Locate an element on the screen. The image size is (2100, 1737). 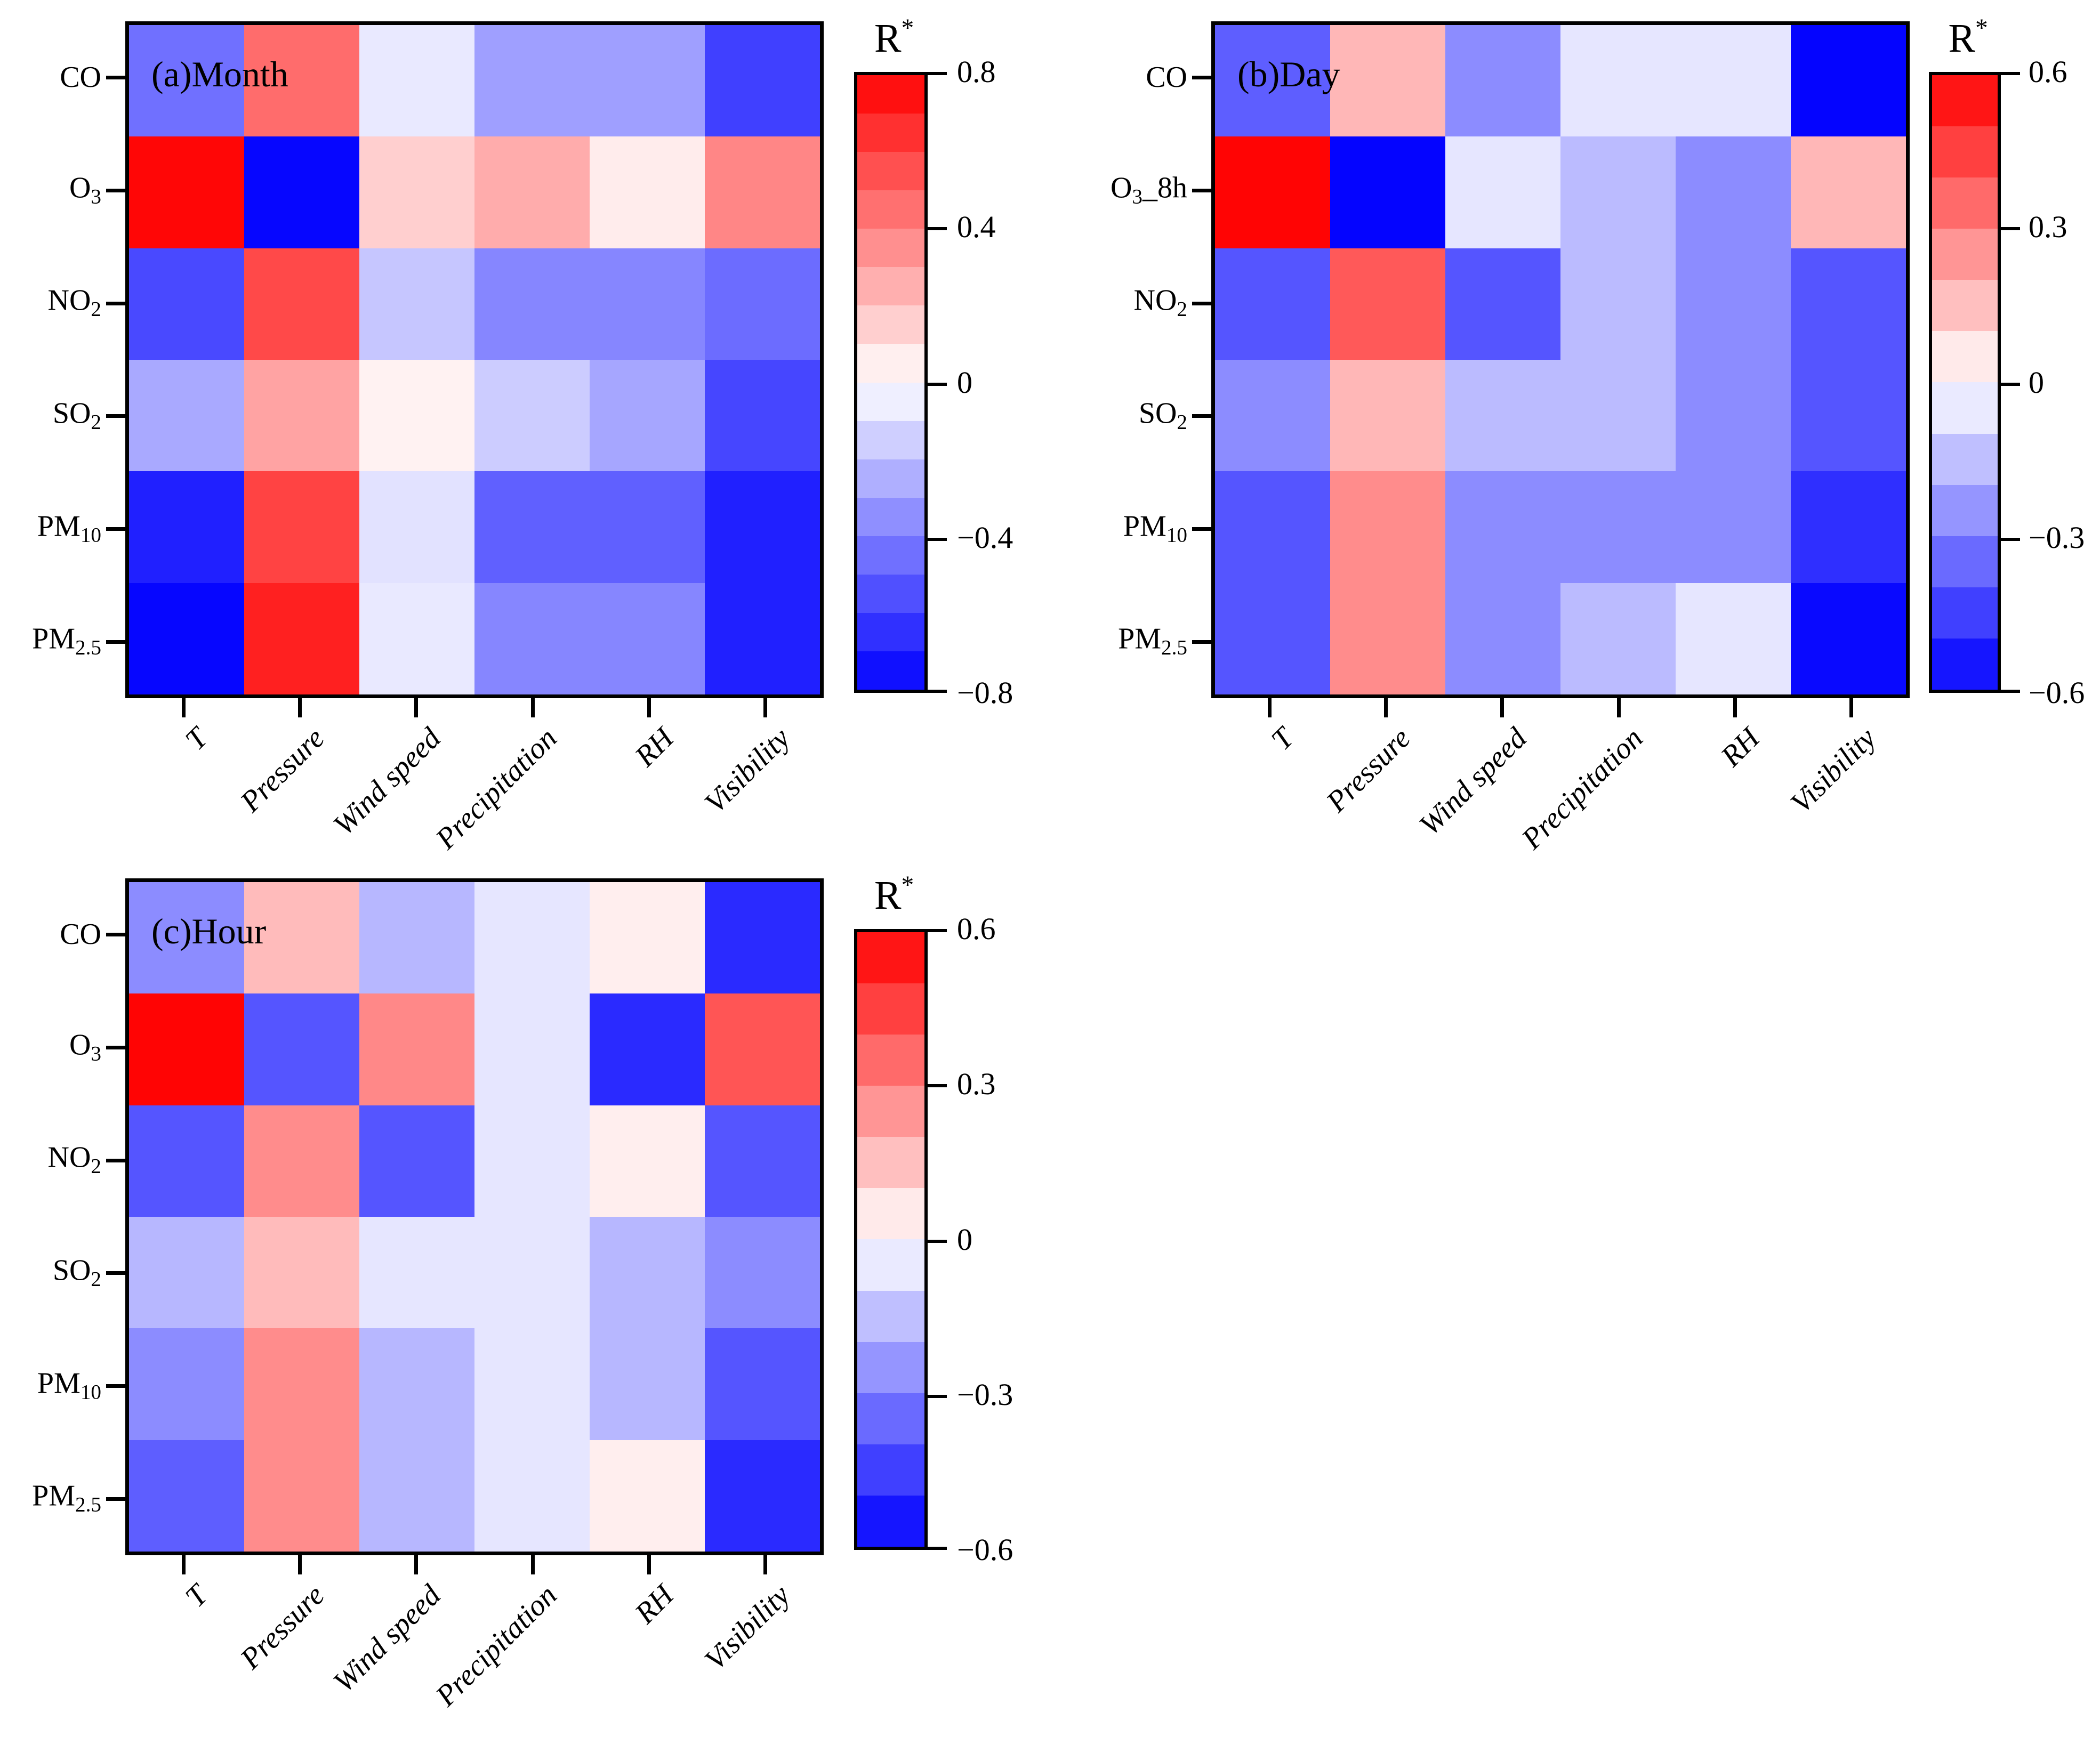
y-tick-label: PM10 is located at coordinates (69, 1385).